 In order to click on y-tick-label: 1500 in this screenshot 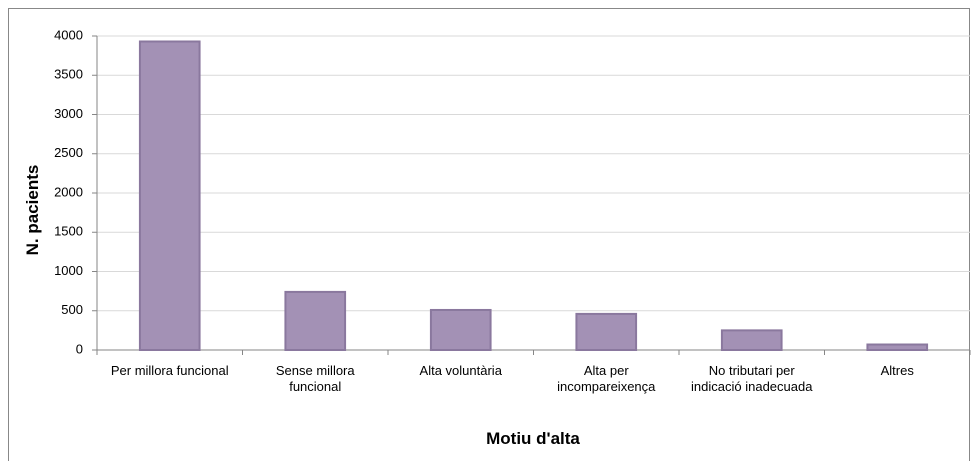, I will do `click(68, 231)`.